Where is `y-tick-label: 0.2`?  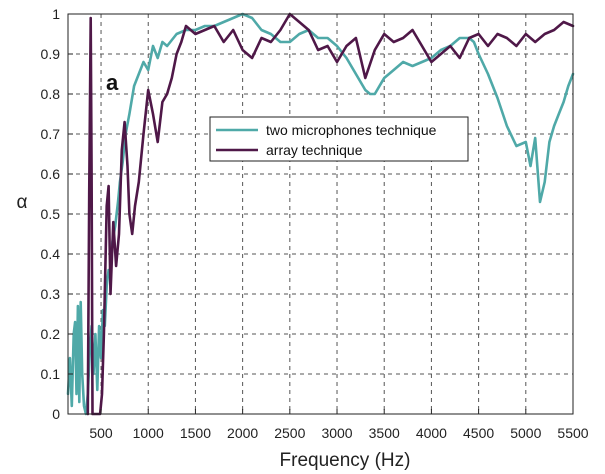
y-tick-label: 0.2 is located at coordinates (51, 334).